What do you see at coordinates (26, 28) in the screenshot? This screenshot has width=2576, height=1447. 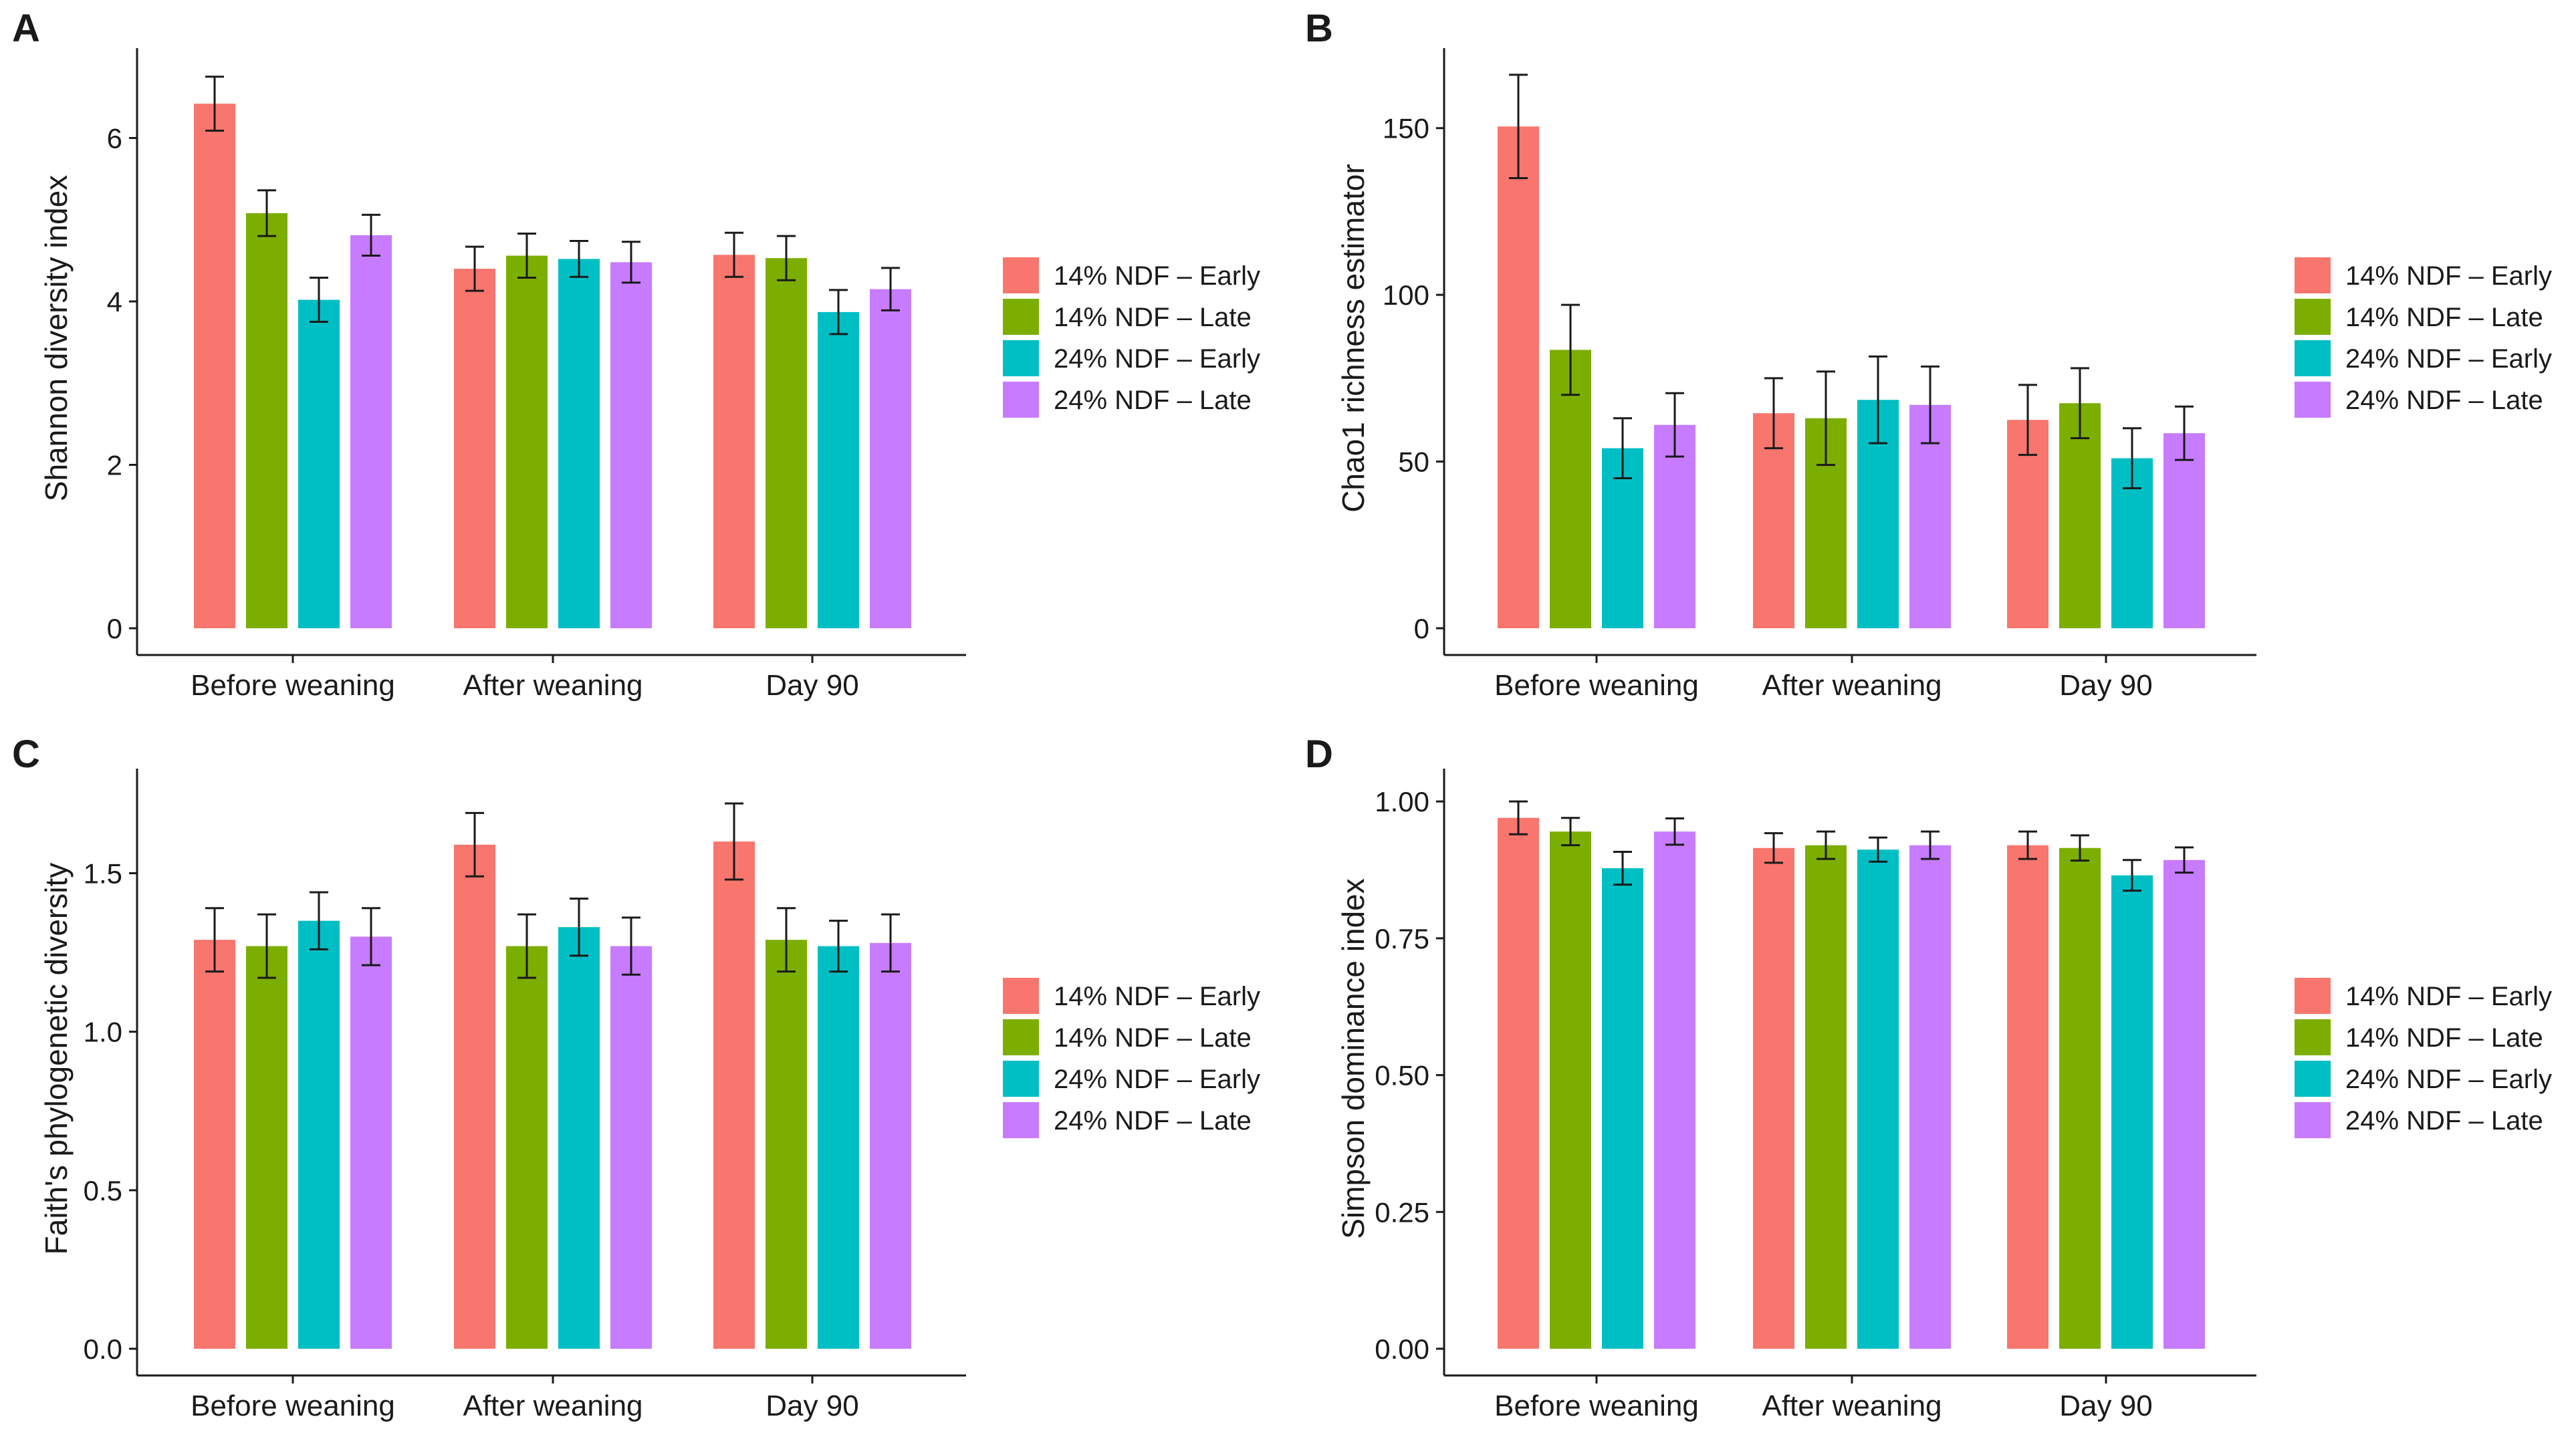 I see `panel-letter: A` at bounding box center [26, 28].